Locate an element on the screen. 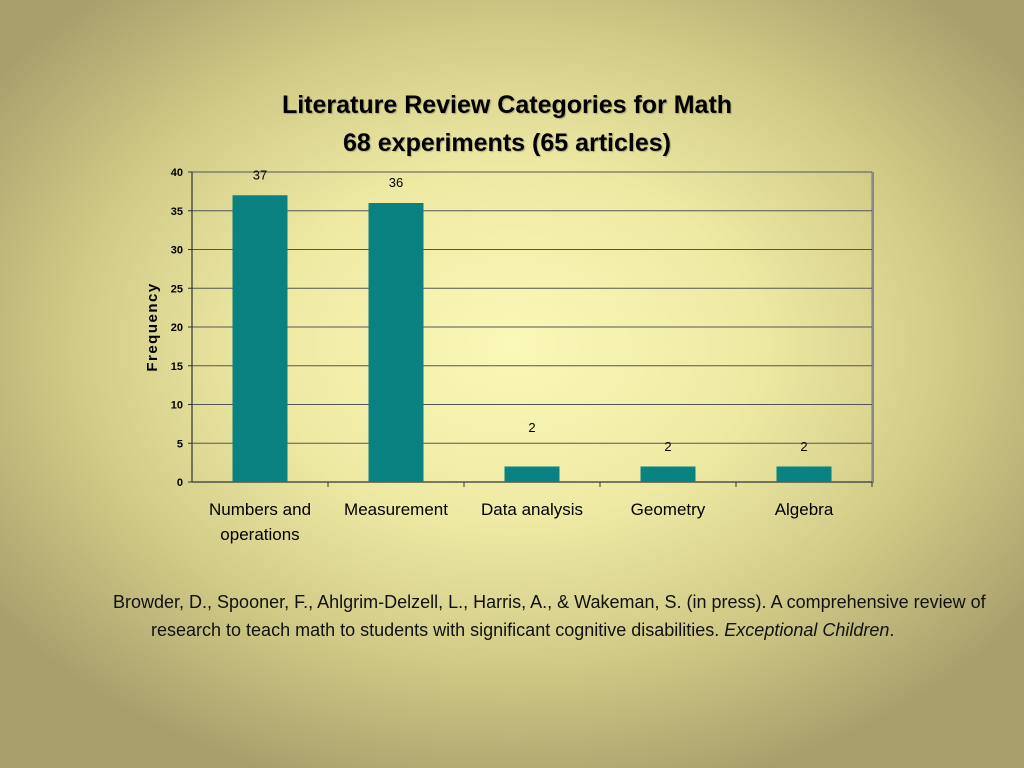 This screenshot has height=768, width=1024. x-category-label: Algebra is located at coordinates (804, 509).